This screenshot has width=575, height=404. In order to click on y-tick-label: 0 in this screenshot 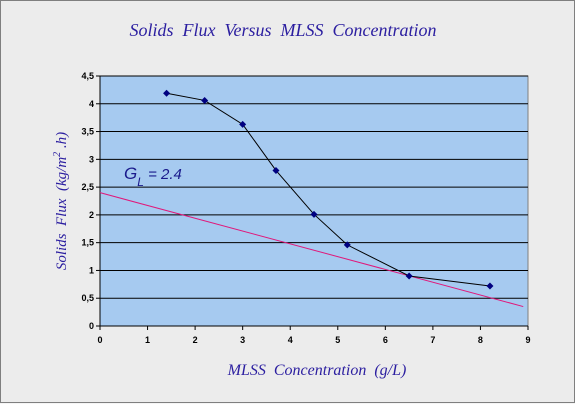, I will do `click(91, 326)`.